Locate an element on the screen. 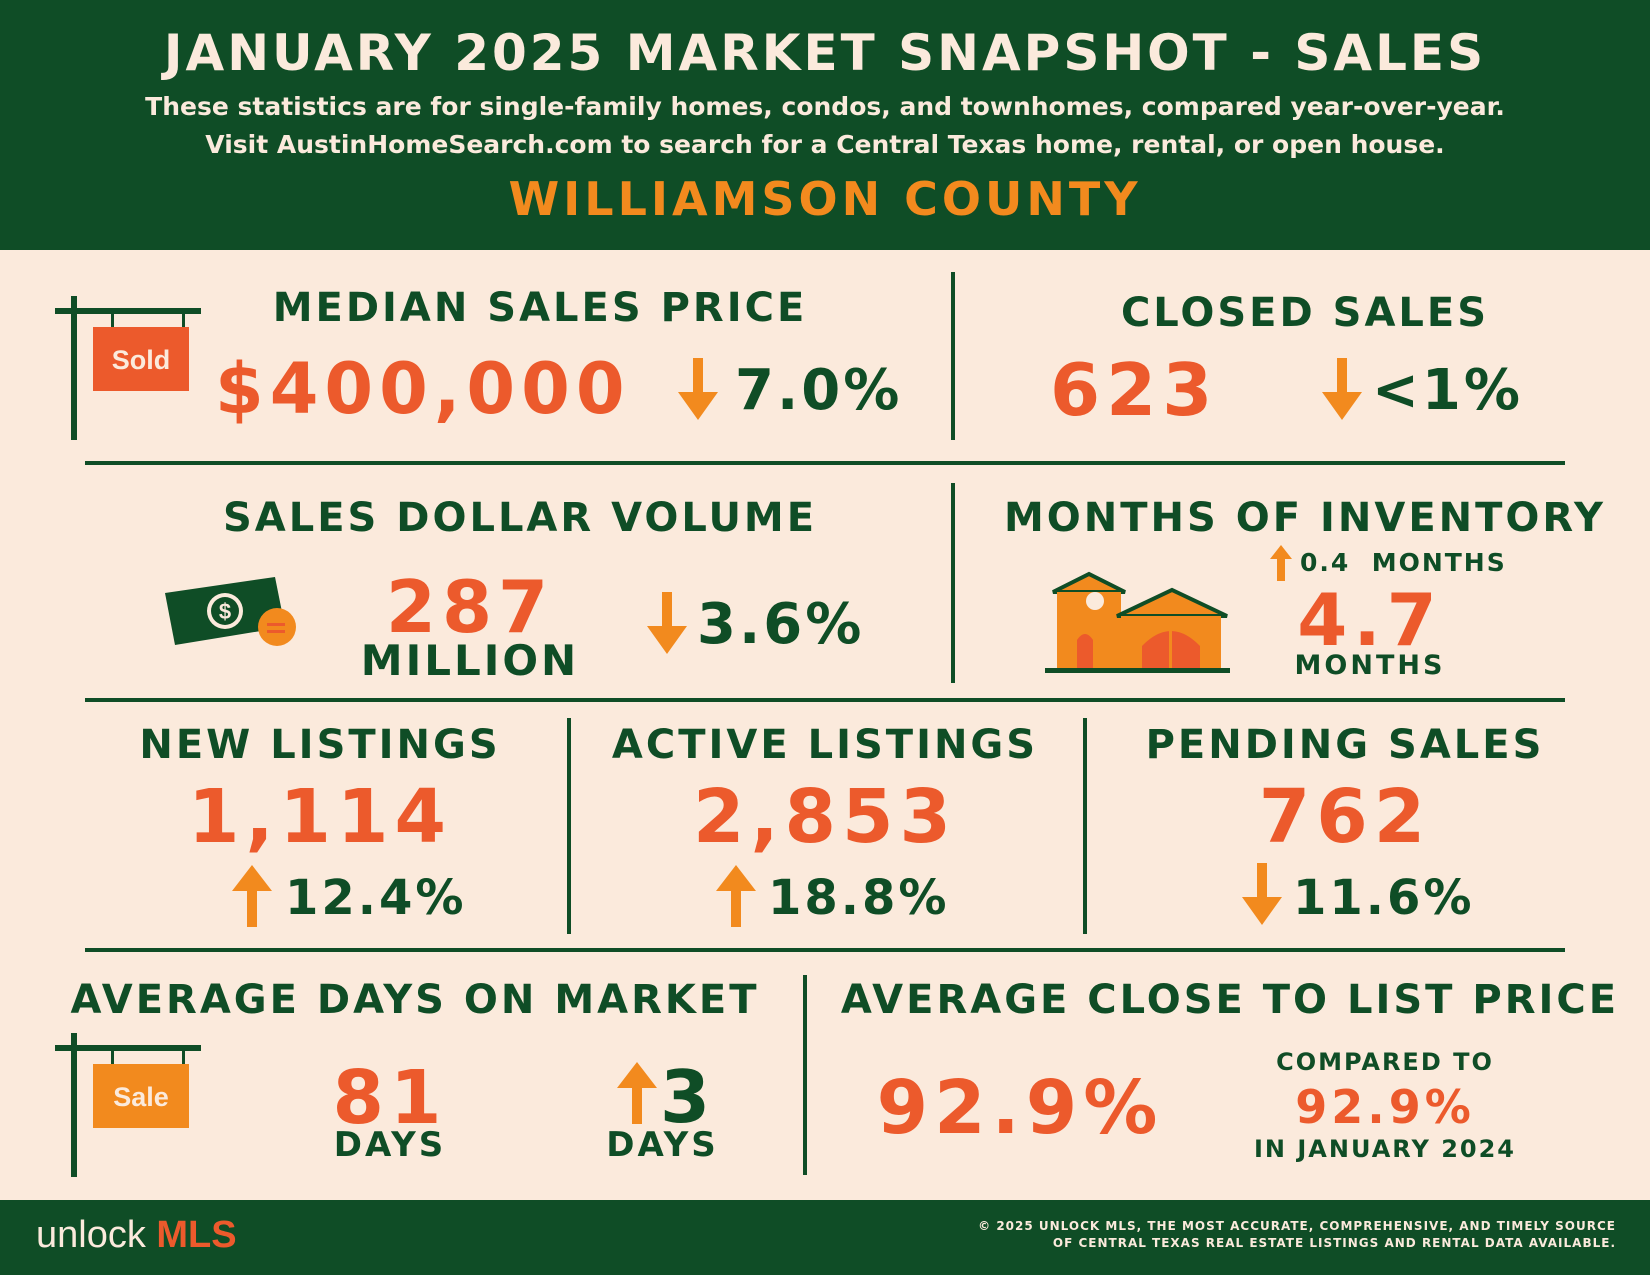  median-sales-price-change: 7.0% is located at coordinates (819, 390).